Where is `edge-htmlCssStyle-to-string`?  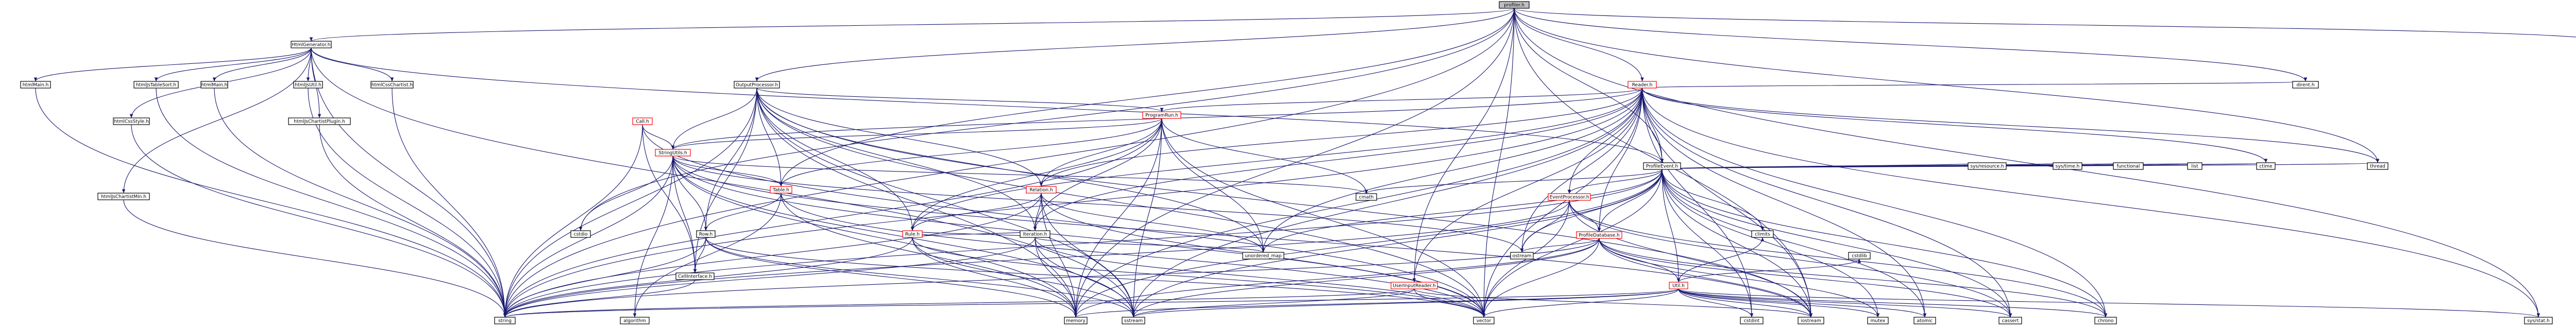 edge-htmlCssStyle-to-string is located at coordinates (319, 221).